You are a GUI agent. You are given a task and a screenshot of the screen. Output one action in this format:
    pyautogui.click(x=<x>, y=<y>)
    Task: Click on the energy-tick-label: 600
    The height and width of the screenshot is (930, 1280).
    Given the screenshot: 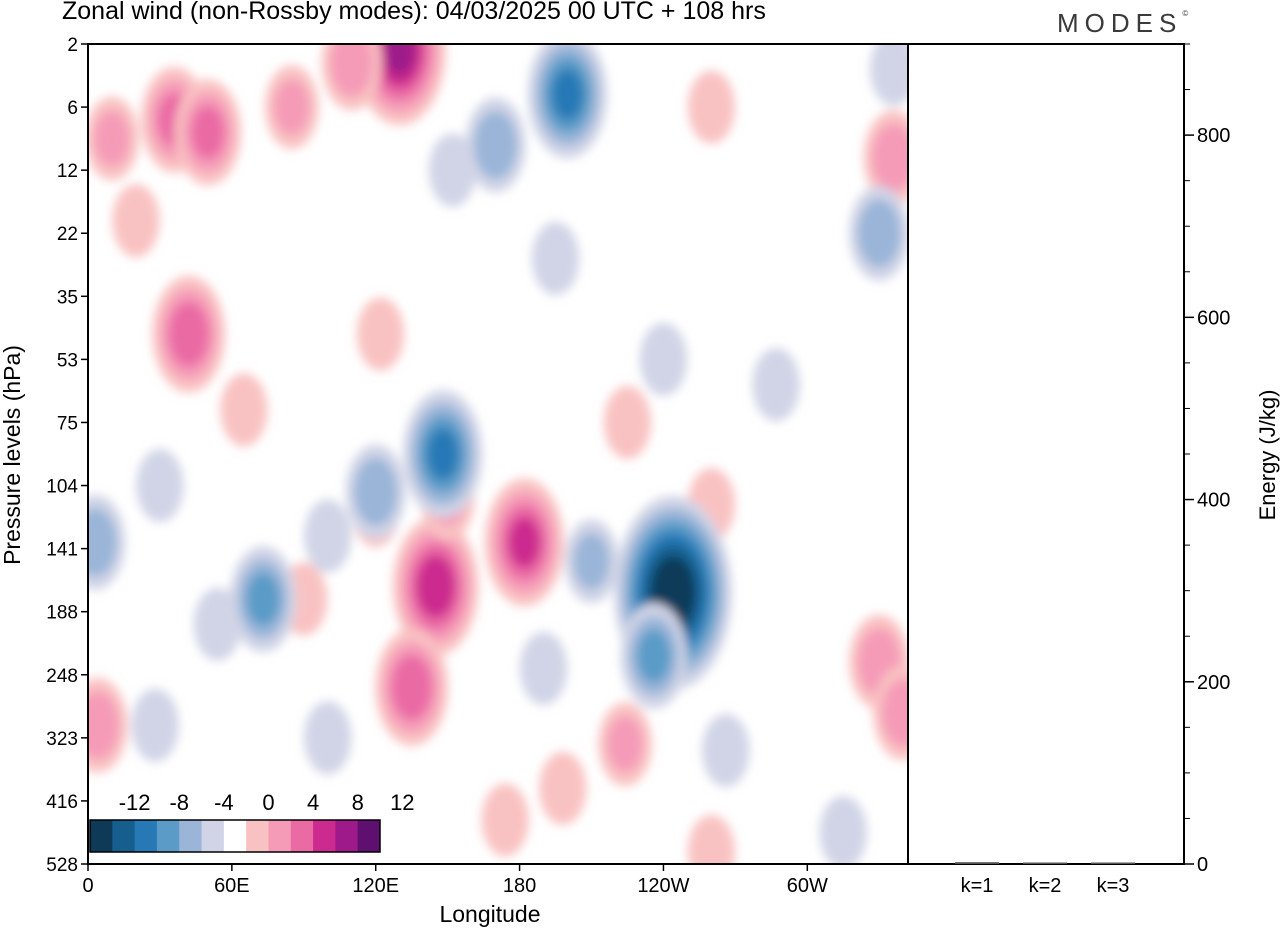 What is the action you would take?
    pyautogui.click(x=1213, y=318)
    